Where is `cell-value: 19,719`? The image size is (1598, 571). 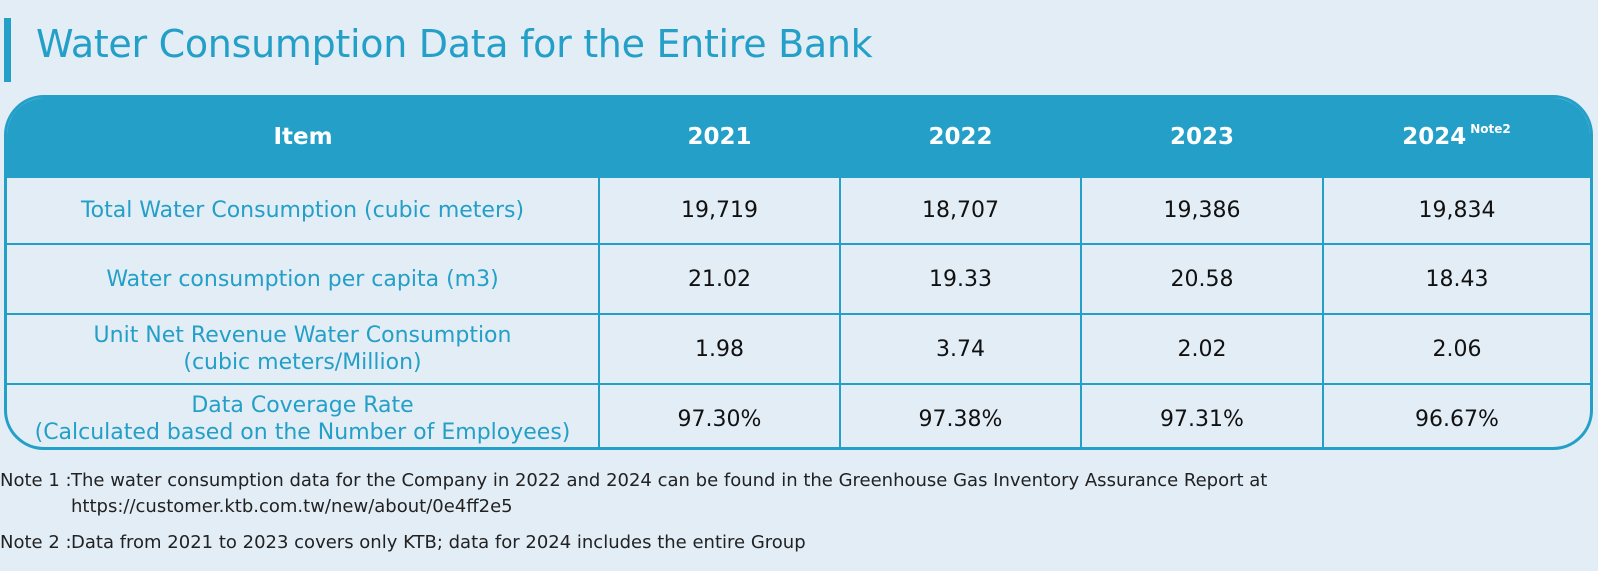 cell-value: 19,719 is located at coordinates (719, 210).